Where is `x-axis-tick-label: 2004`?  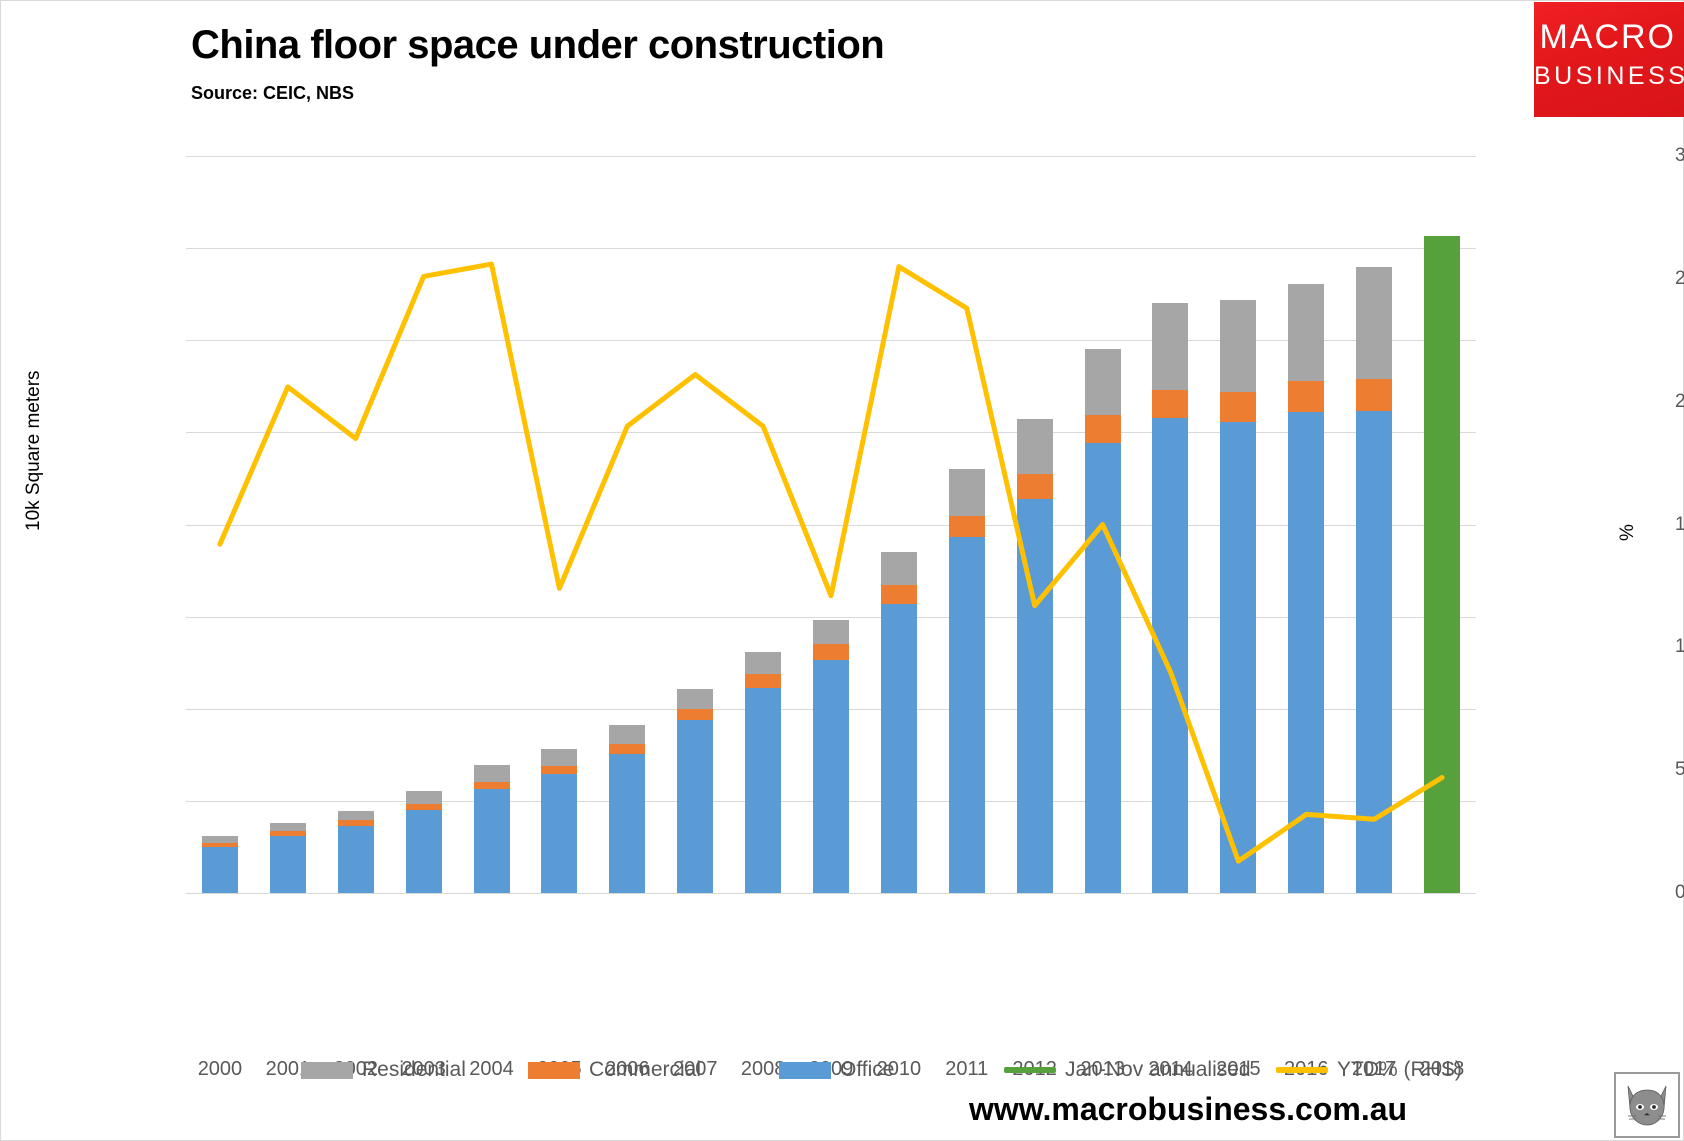
x-axis-tick-label: 2004 is located at coordinates (491, 1069).